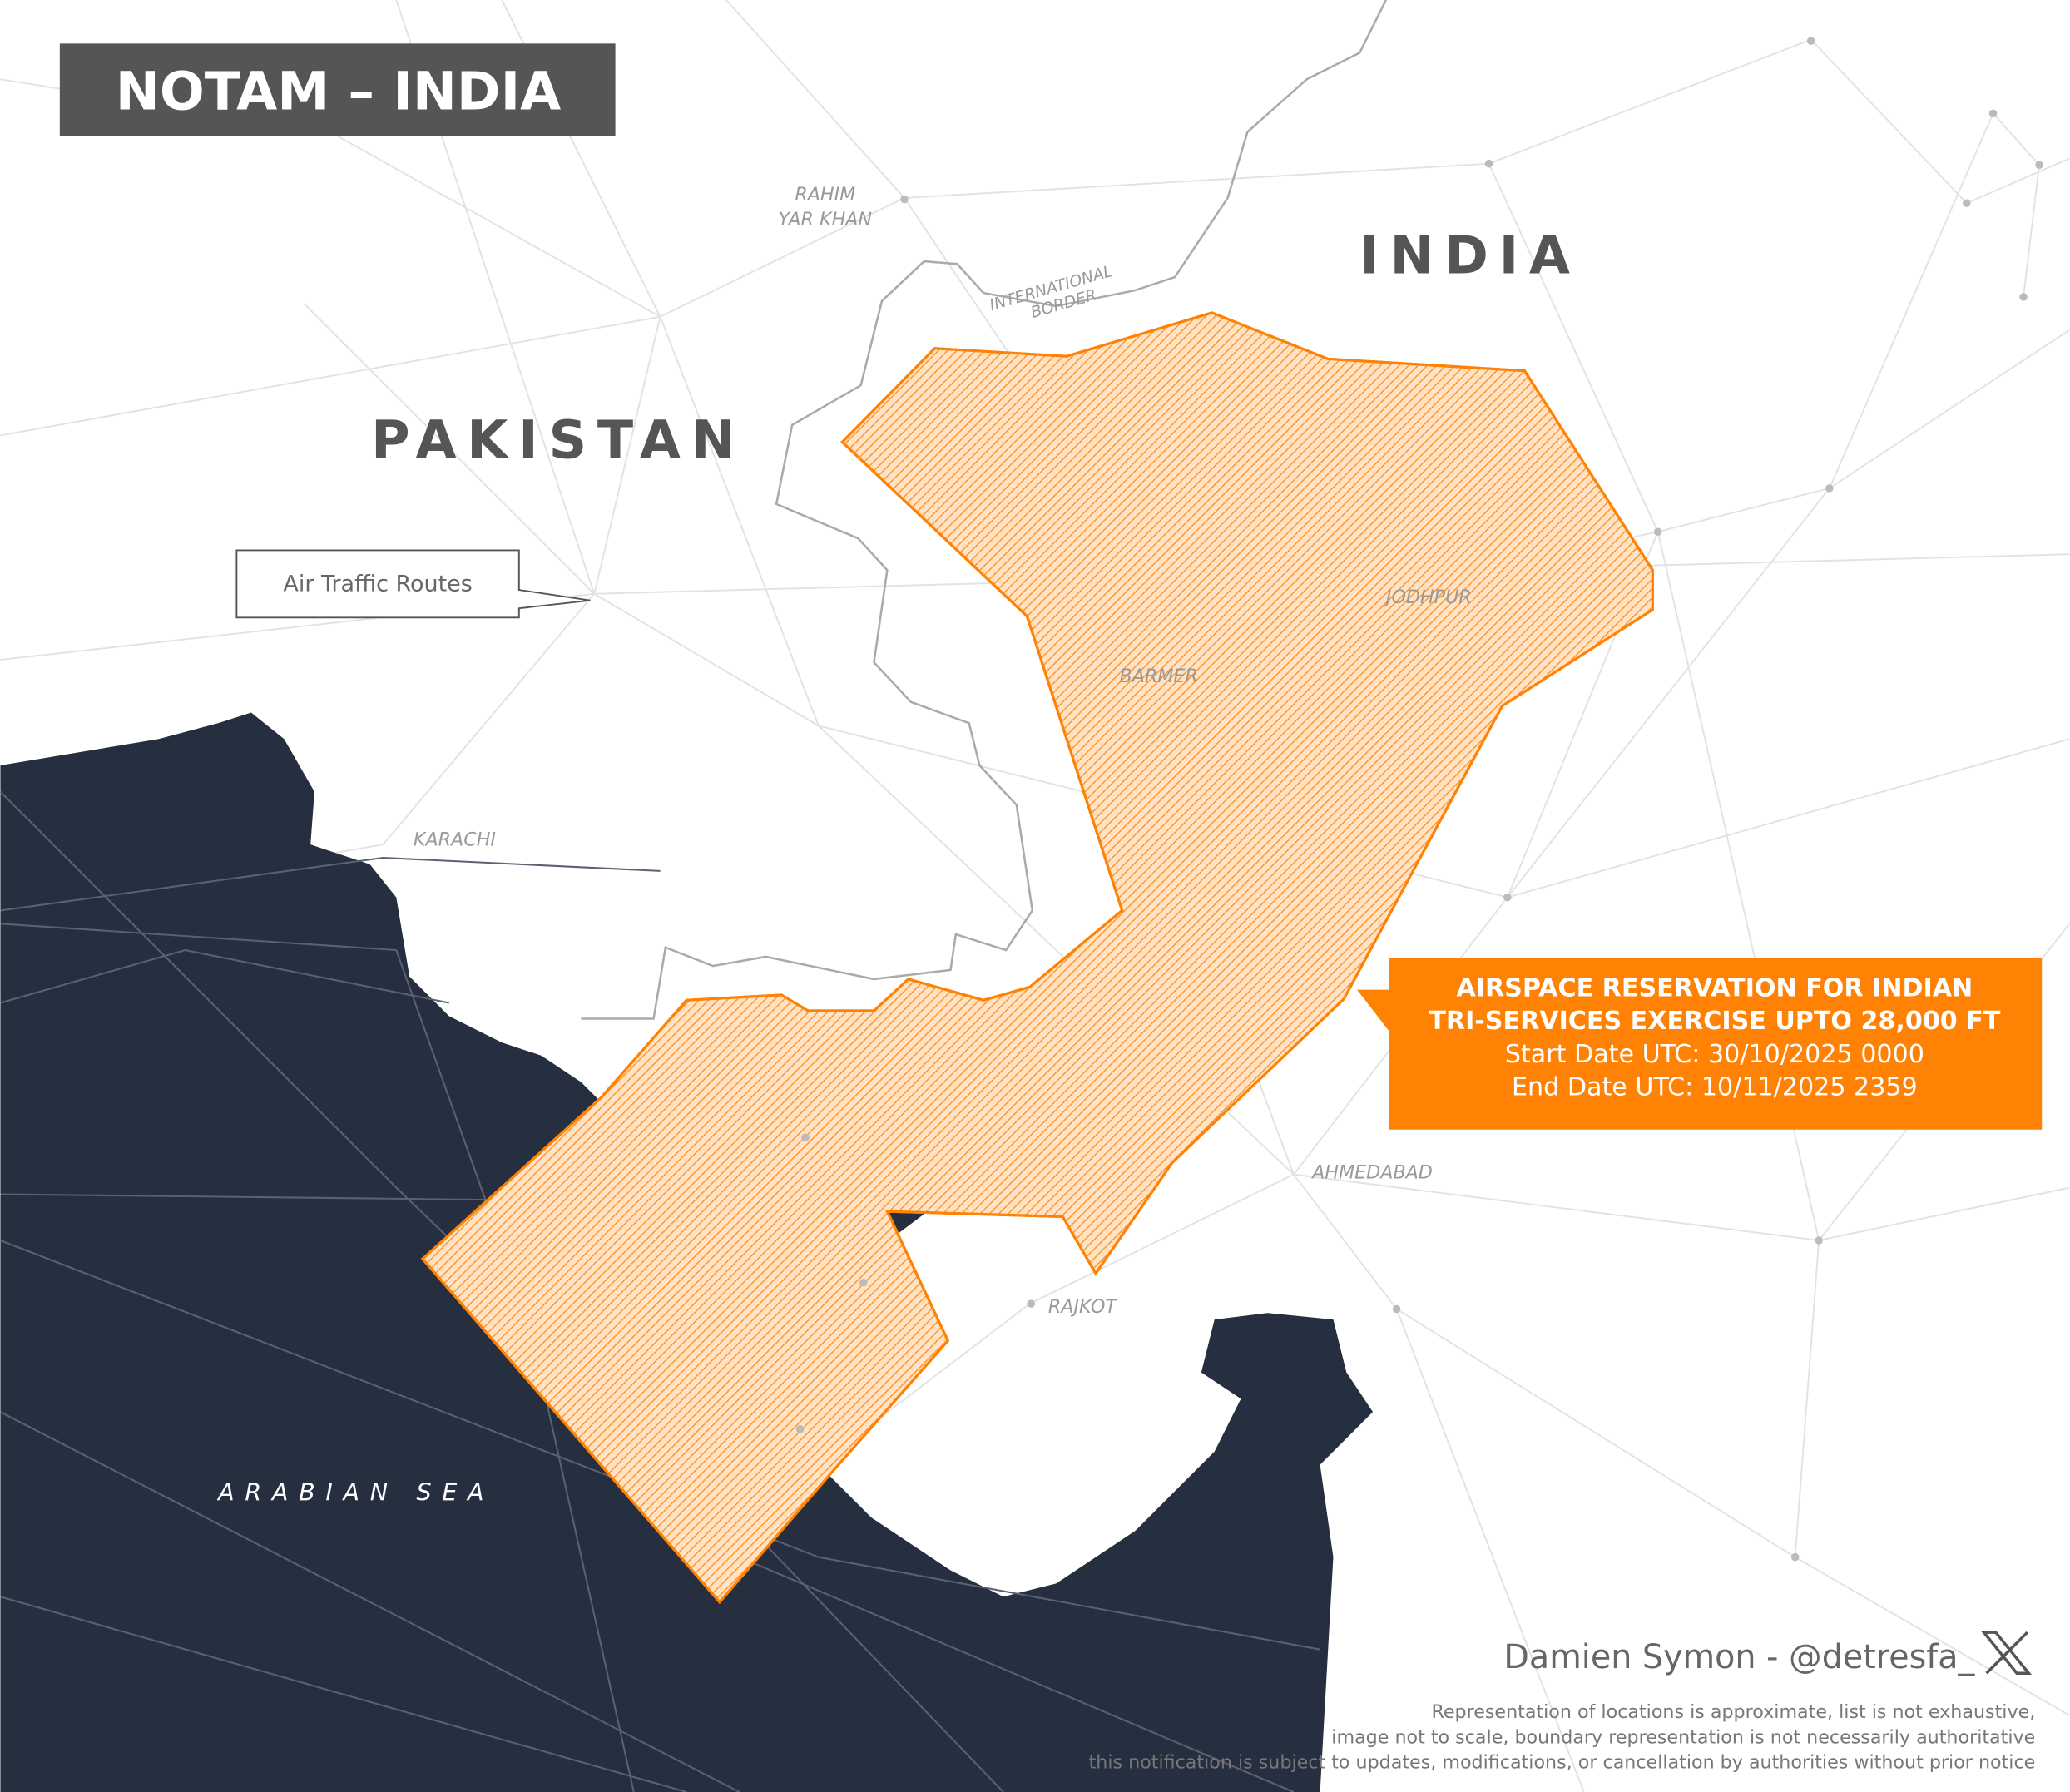 The image size is (2070, 1792). Describe the element at coordinates (1427, 597) in the screenshot. I see `city-label: JODHPUR` at that location.